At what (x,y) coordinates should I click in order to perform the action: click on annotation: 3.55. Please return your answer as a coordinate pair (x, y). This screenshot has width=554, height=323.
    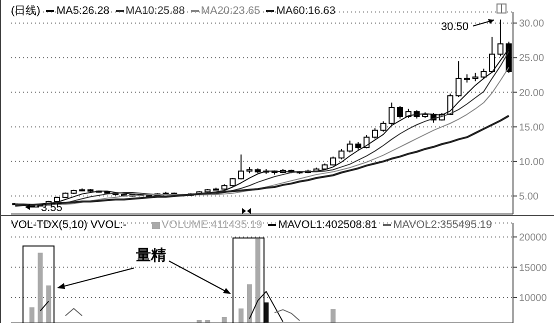
    Looking at the image, I should click on (51, 208).